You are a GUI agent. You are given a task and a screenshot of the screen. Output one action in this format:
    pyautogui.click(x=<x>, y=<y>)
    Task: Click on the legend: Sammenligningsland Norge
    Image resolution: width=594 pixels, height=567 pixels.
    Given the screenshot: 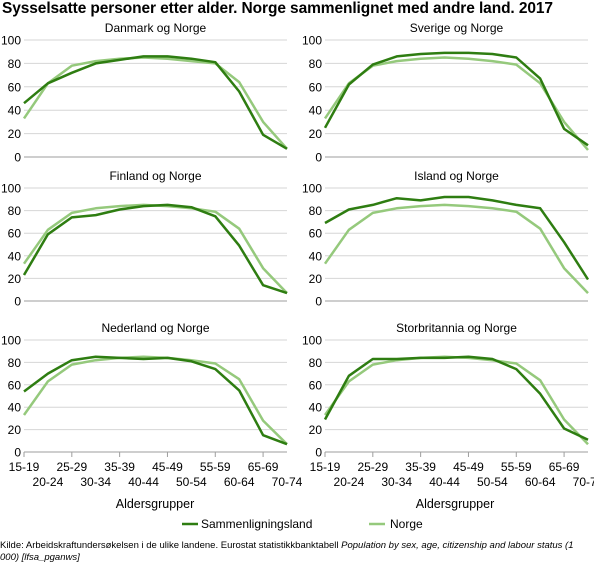 What is the action you would take?
    pyautogui.click(x=302, y=524)
    